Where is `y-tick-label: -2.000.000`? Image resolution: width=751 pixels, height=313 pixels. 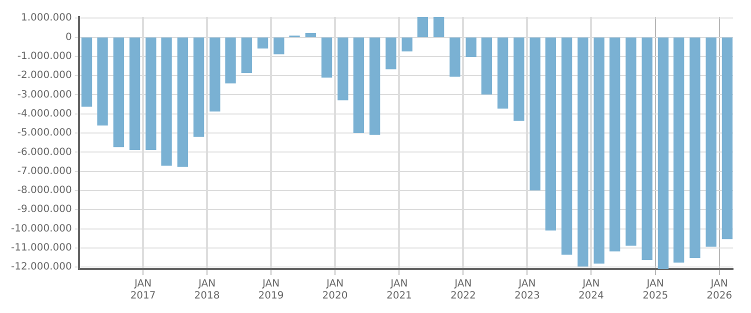 y-tick-label: -2.000.000 is located at coordinates (44, 76).